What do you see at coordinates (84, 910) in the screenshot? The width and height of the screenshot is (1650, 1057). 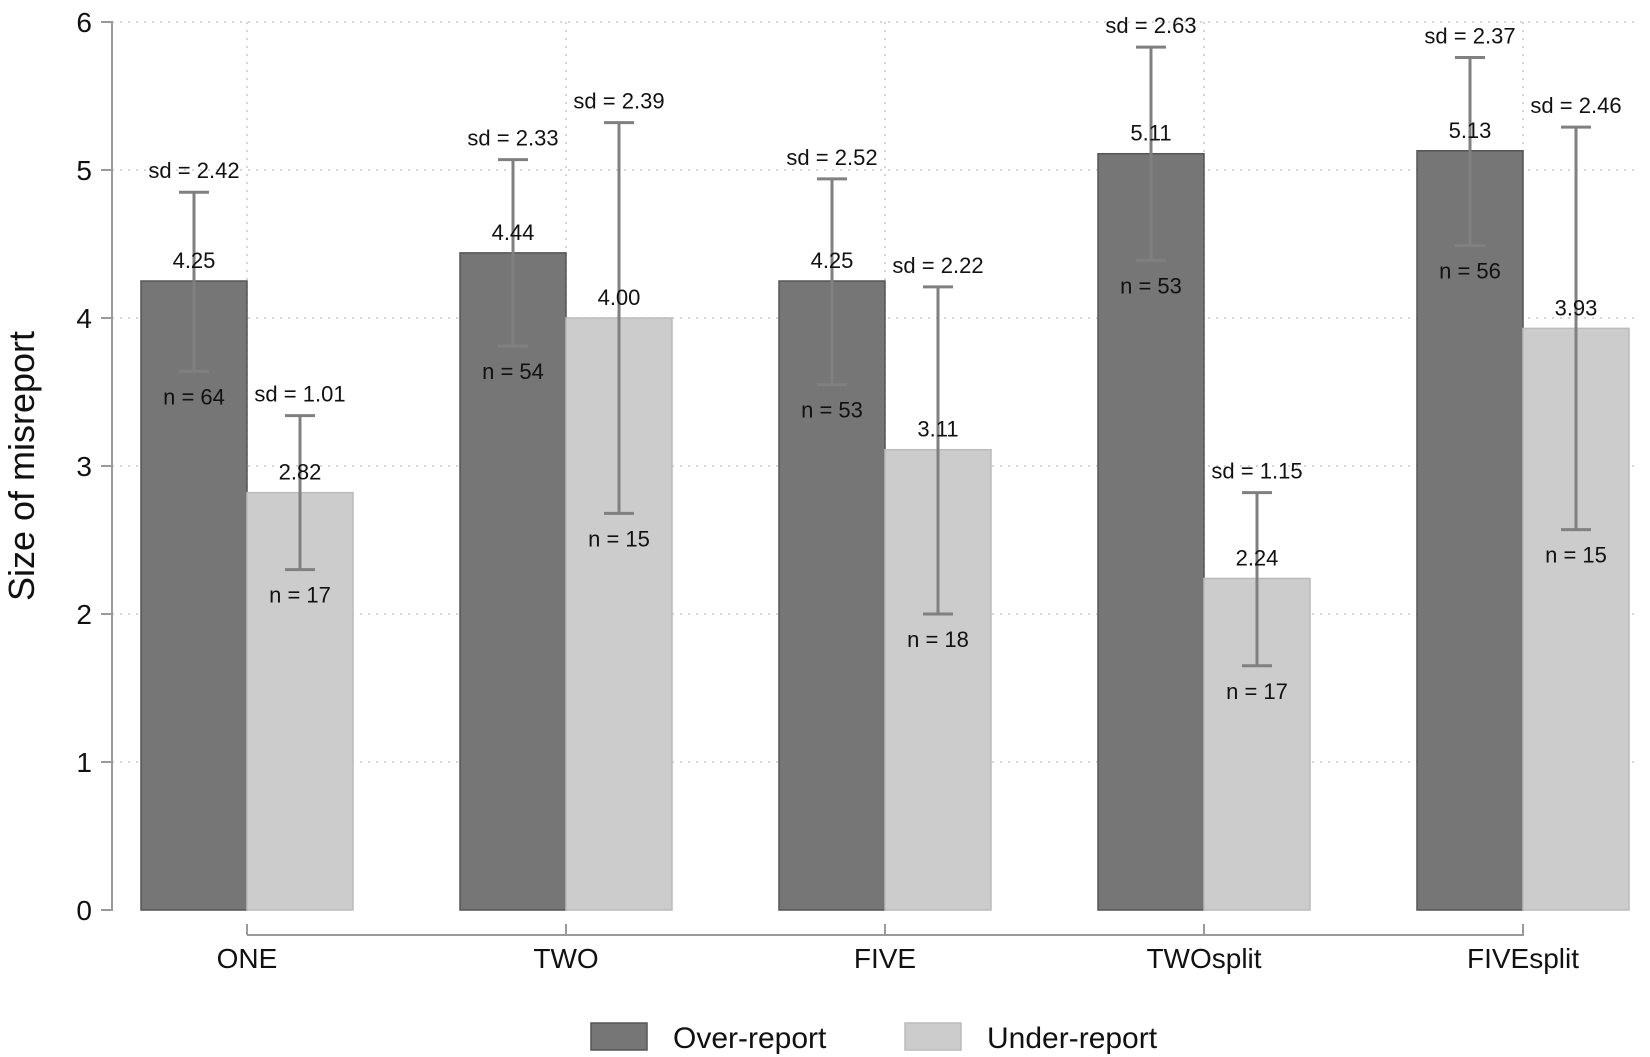 I see `y-tick-label: 0` at bounding box center [84, 910].